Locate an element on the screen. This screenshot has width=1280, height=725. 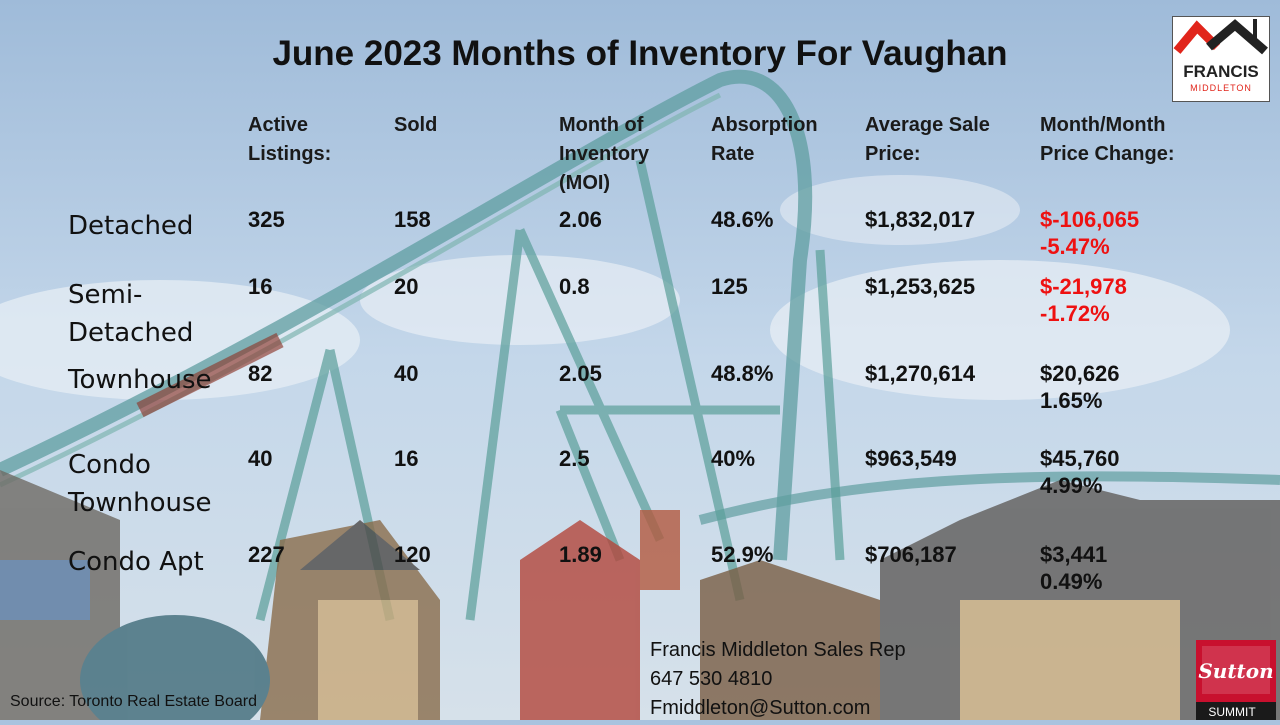
column-header-average-sale-price: Average Sale Price: is located at coordinates (927, 140).